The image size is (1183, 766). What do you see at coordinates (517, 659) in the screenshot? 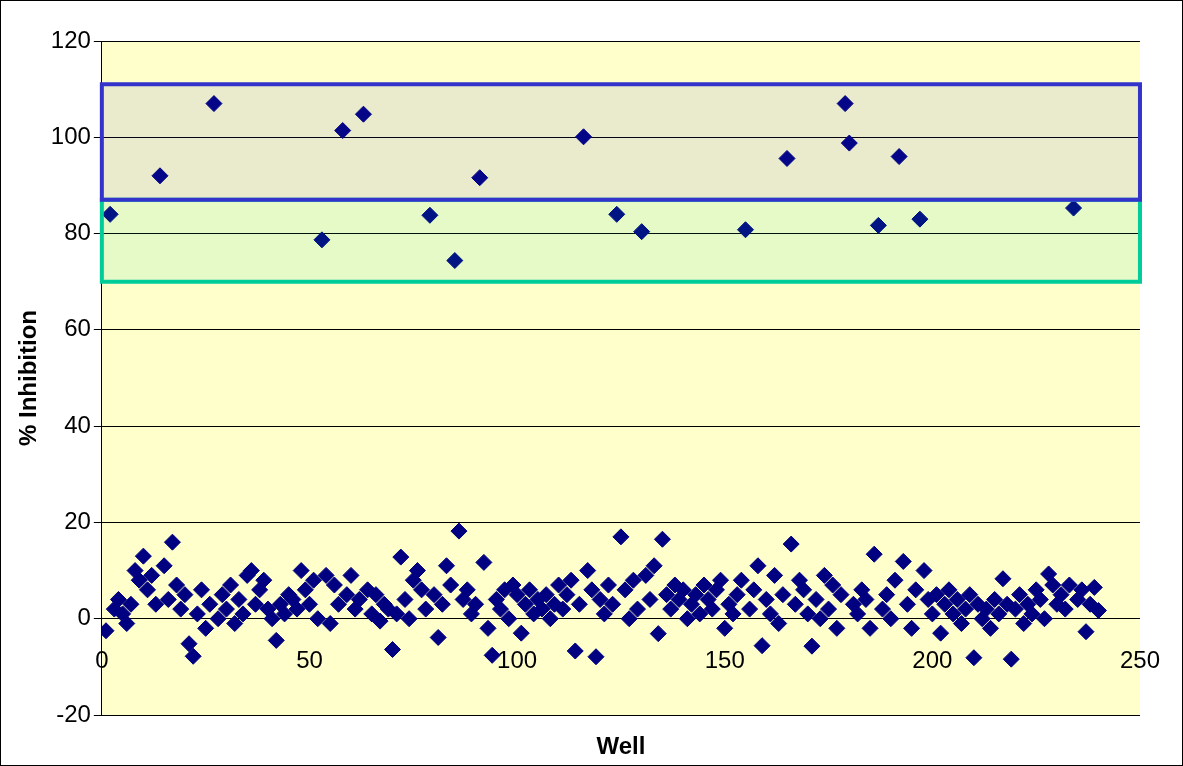
I see `x-tick-label: 100` at bounding box center [517, 659].